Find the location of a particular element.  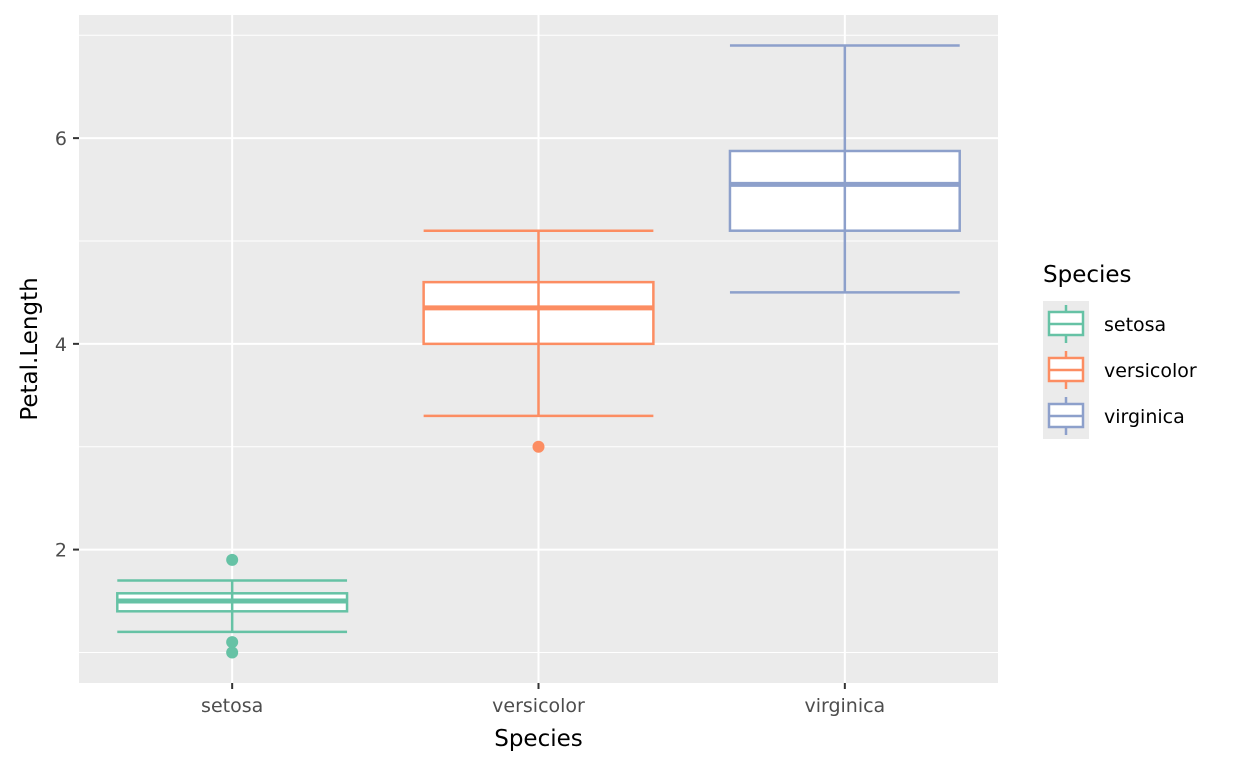

x-axis: setosa versicolor virginica is located at coordinates (543, 700).